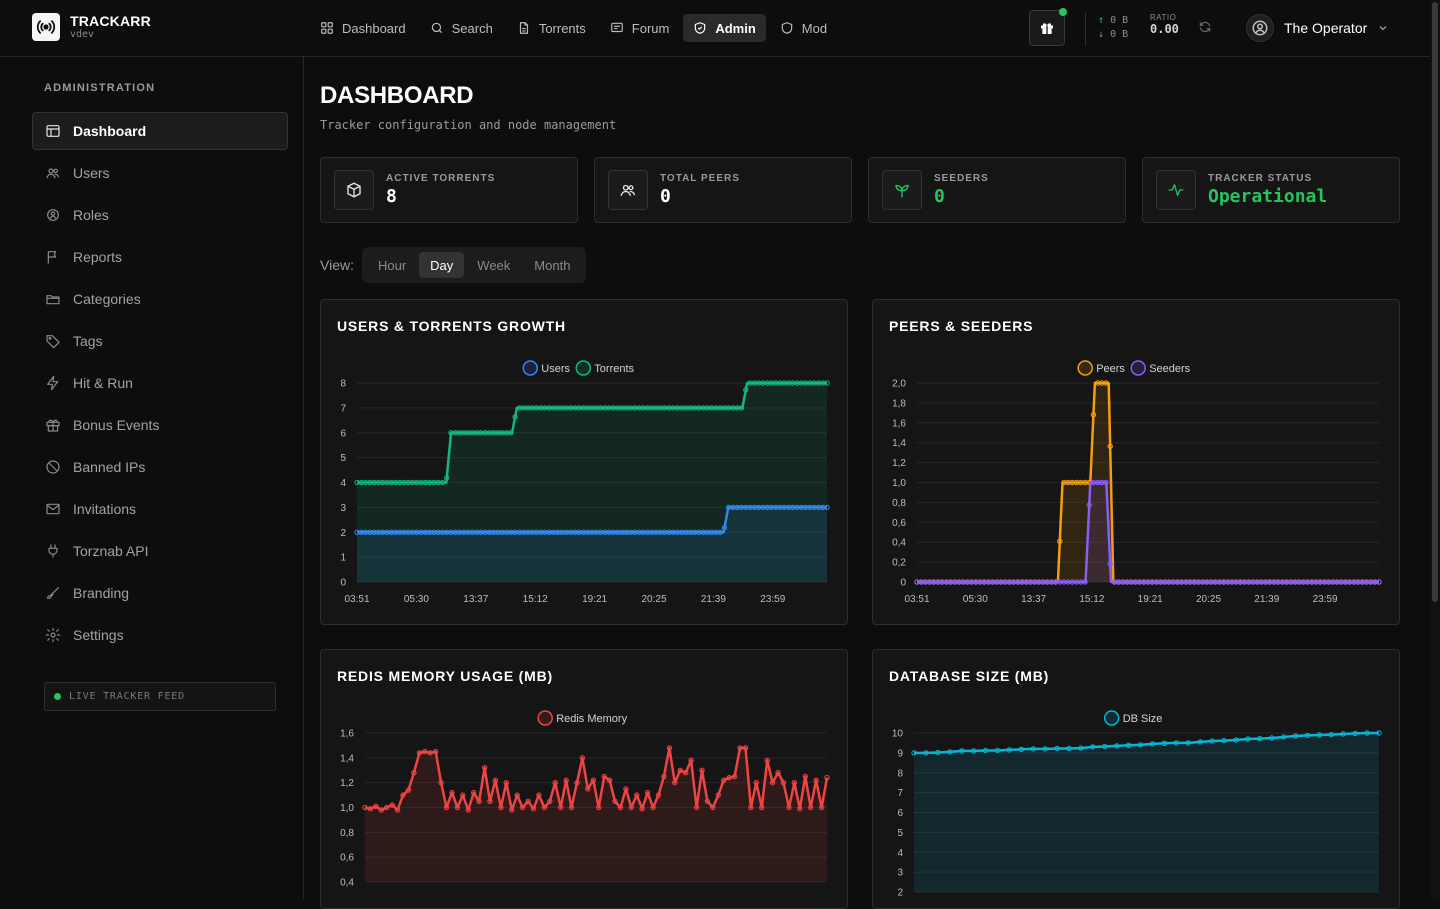 Image resolution: width=1440 pixels, height=909 pixels. Describe the element at coordinates (160, 635) in the screenshot. I see `sidebar-item-settings: Settings` at that location.